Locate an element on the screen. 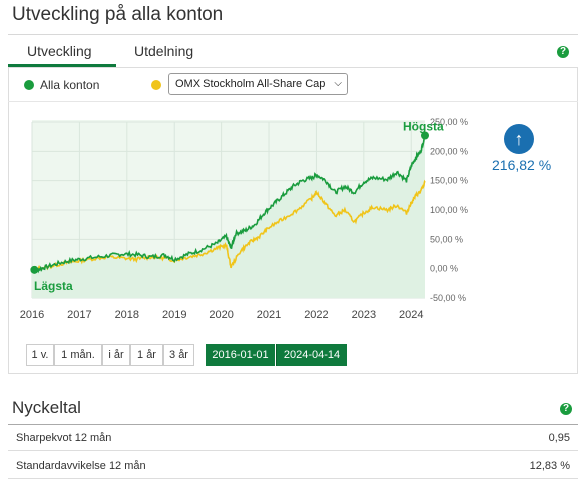  high-marker is located at coordinates (425, 135).